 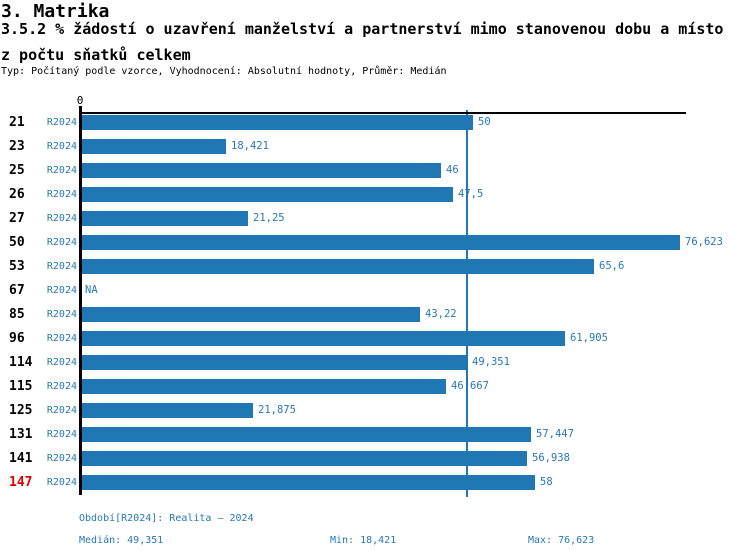 What do you see at coordinates (166, 518) in the screenshot?
I see `period-label: Období[R2024]: Realita – 2024` at bounding box center [166, 518].